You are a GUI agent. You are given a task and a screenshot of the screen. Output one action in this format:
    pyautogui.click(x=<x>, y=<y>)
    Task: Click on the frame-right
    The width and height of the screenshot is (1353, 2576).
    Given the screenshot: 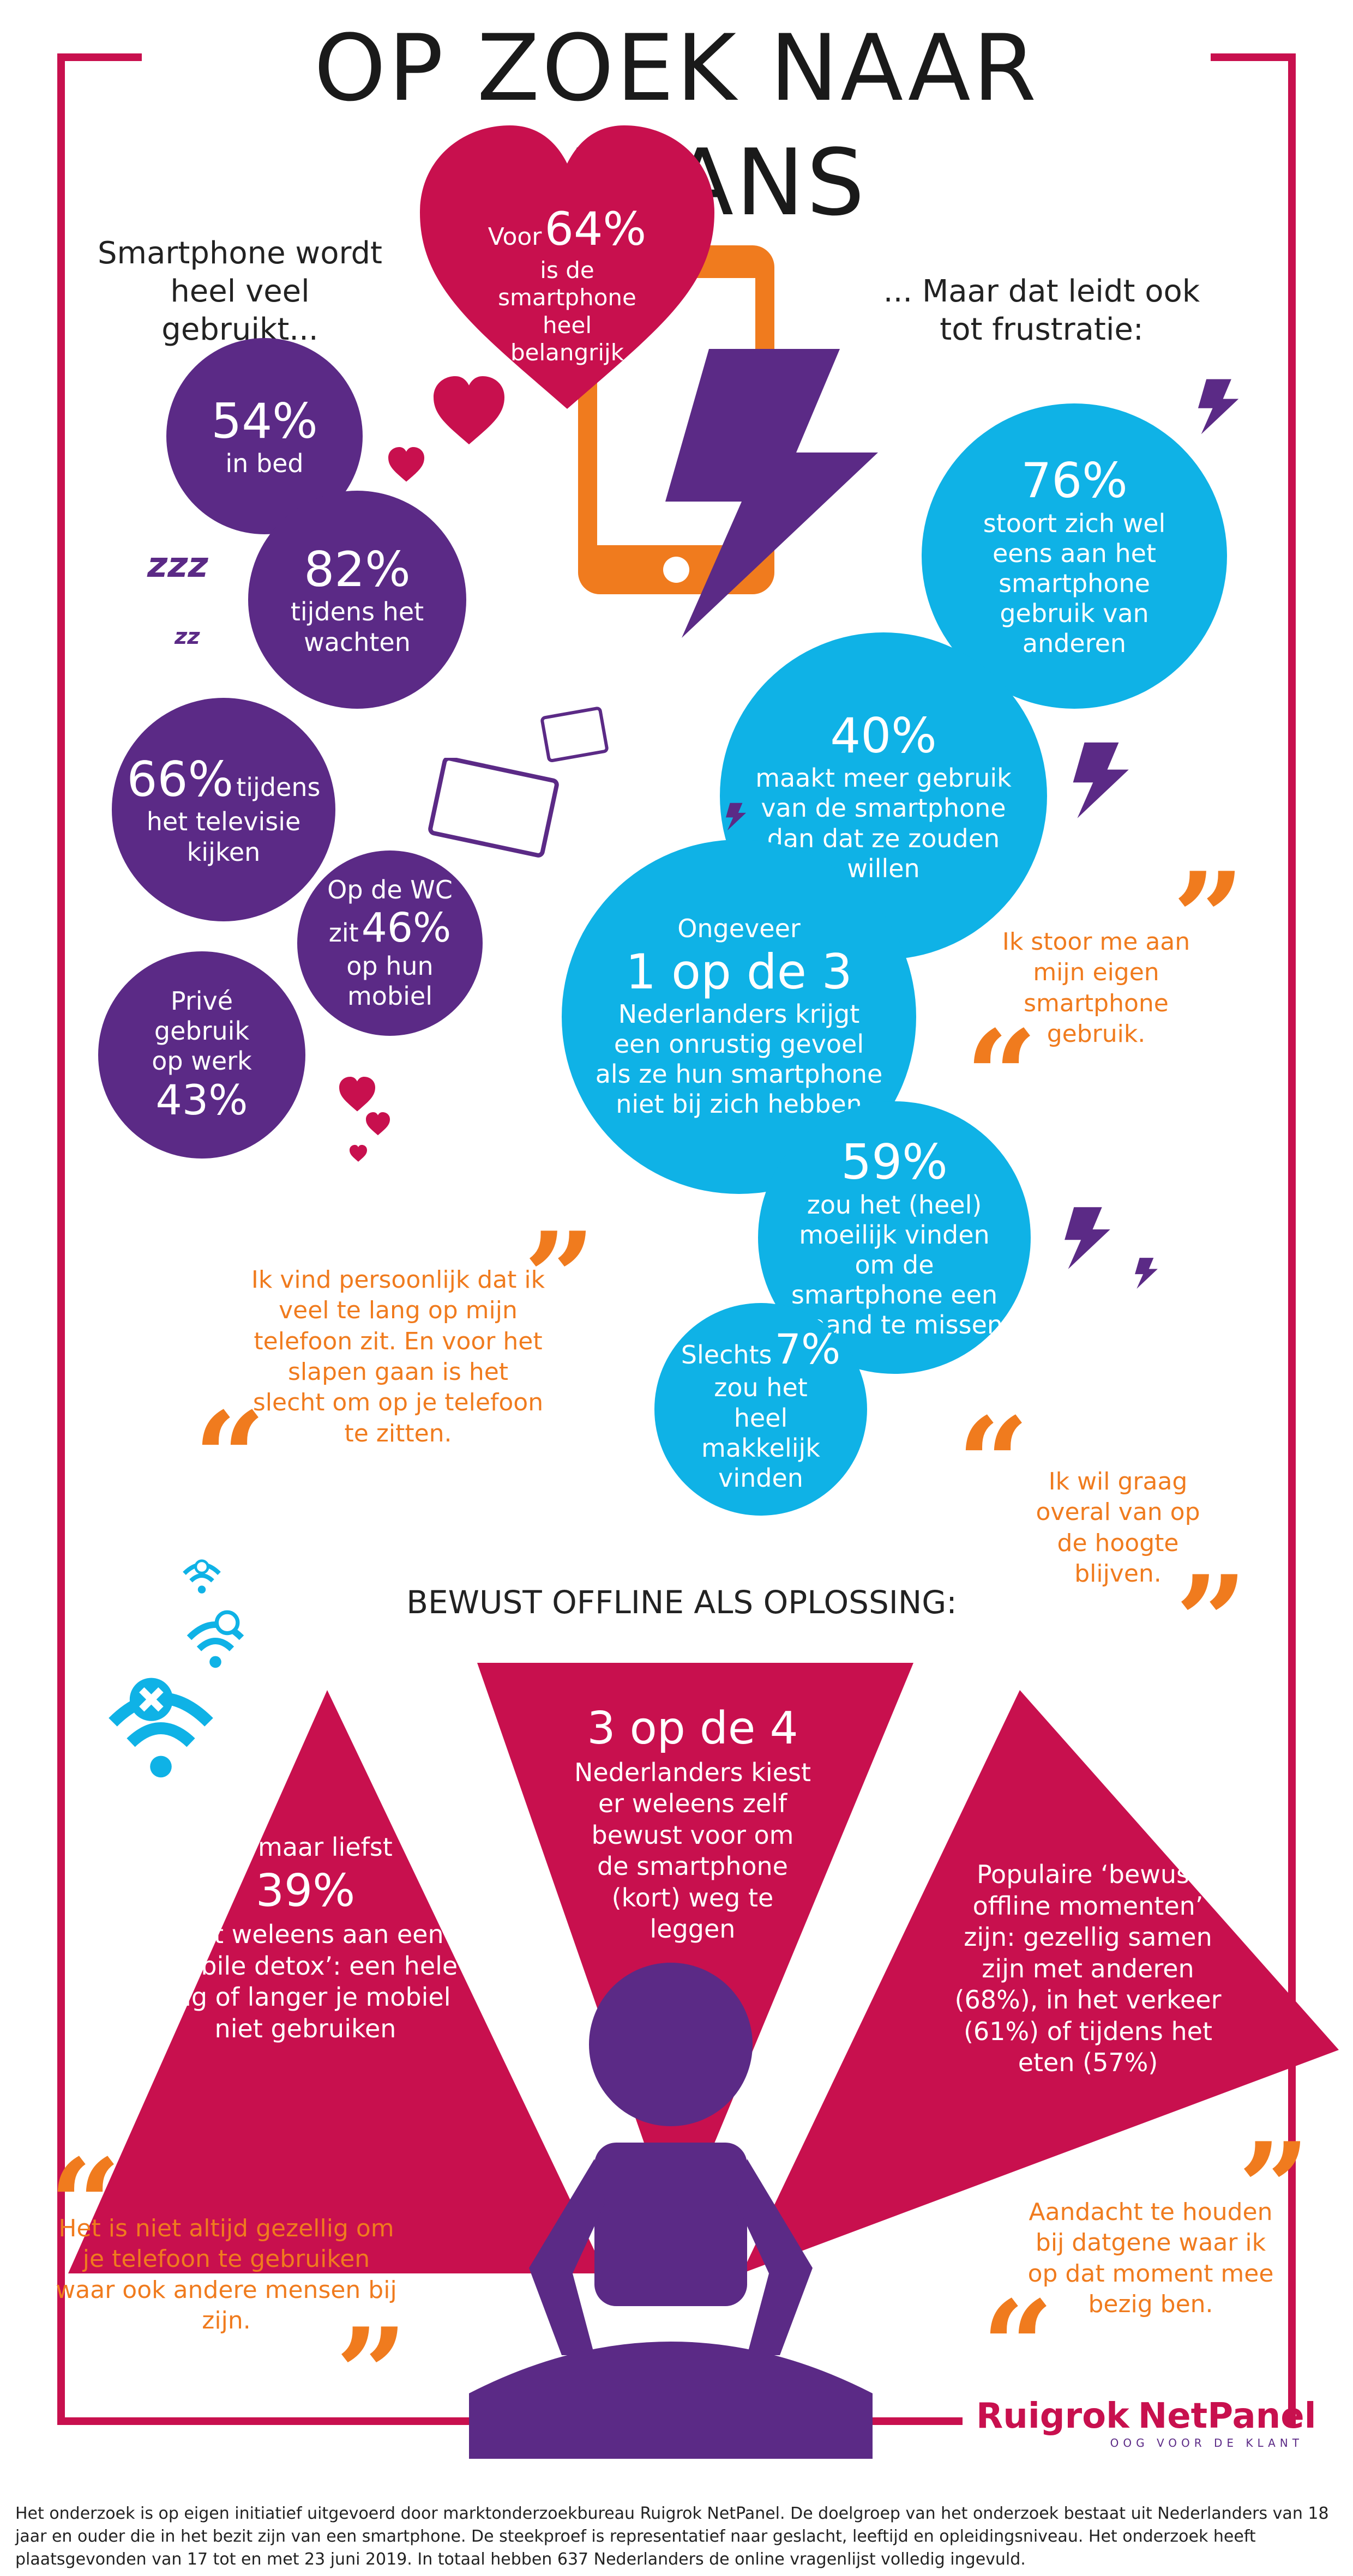 What is the action you would take?
    pyautogui.click(x=1292, y=1239)
    